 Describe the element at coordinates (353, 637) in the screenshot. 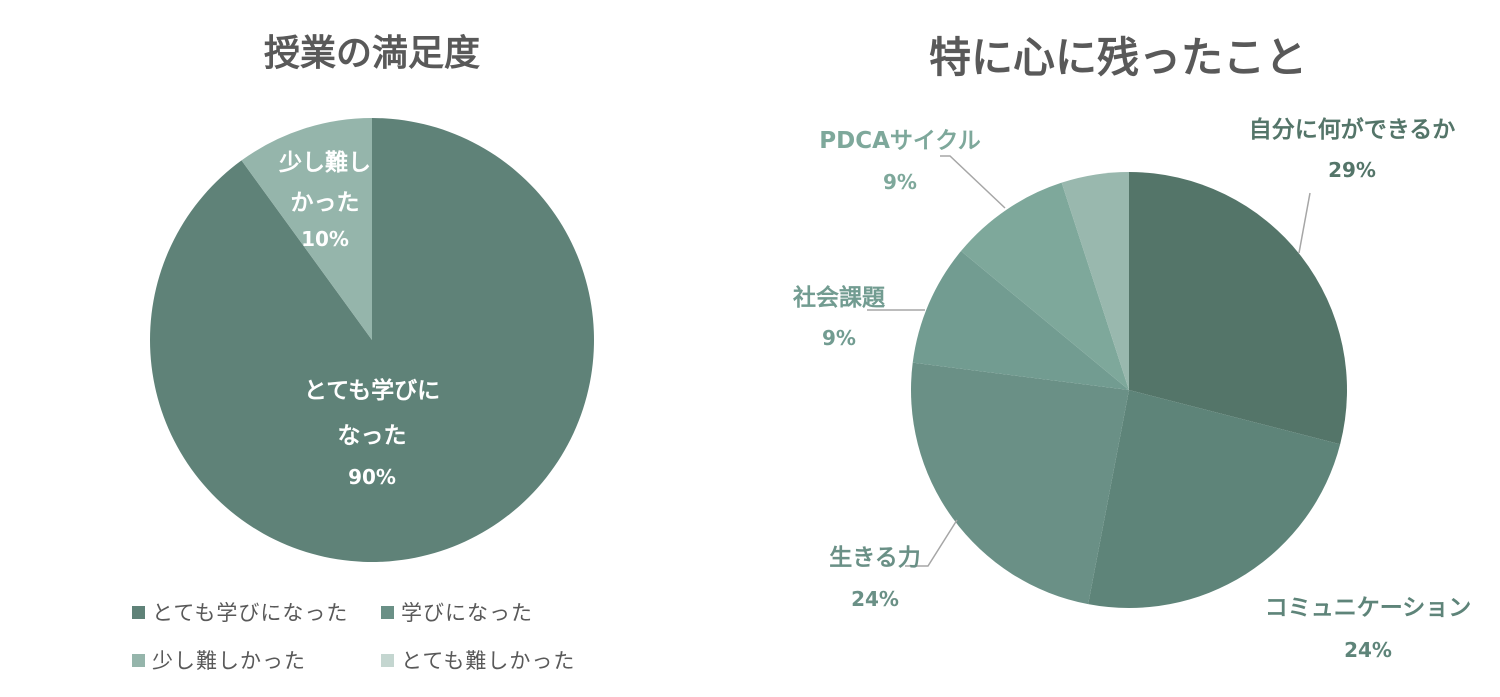

I see `satisfaction-legend: とても学びになった 学びになった 少し難しかった とても難しかった` at that location.